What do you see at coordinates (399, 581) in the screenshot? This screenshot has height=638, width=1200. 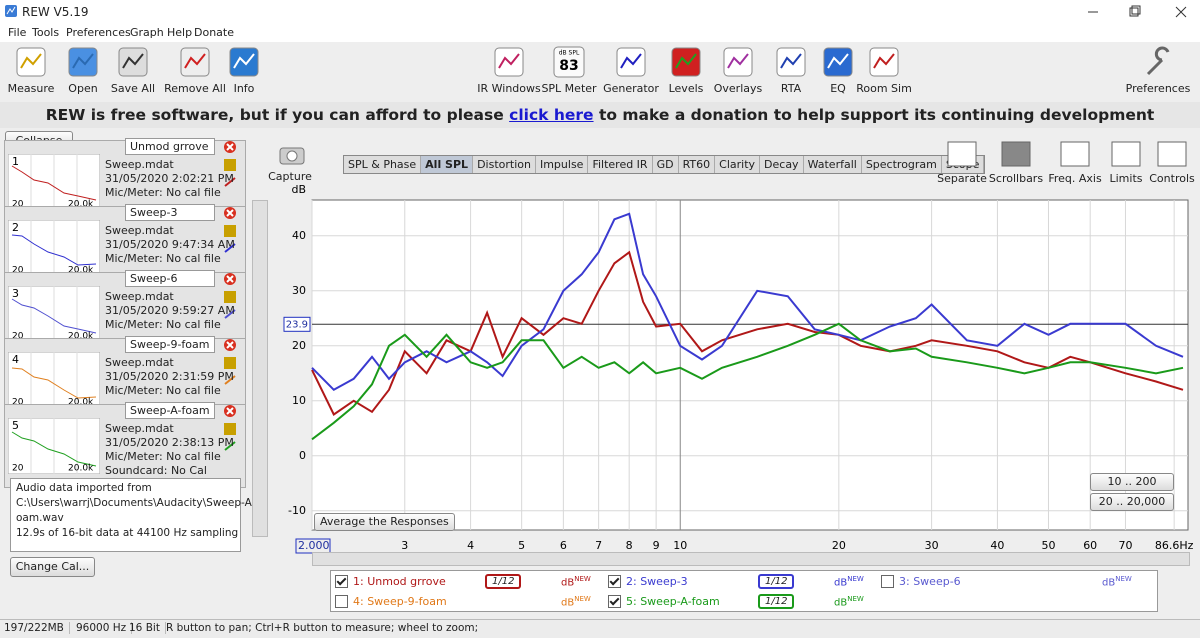 I see `legend-name: 1: Unmod grrove` at bounding box center [399, 581].